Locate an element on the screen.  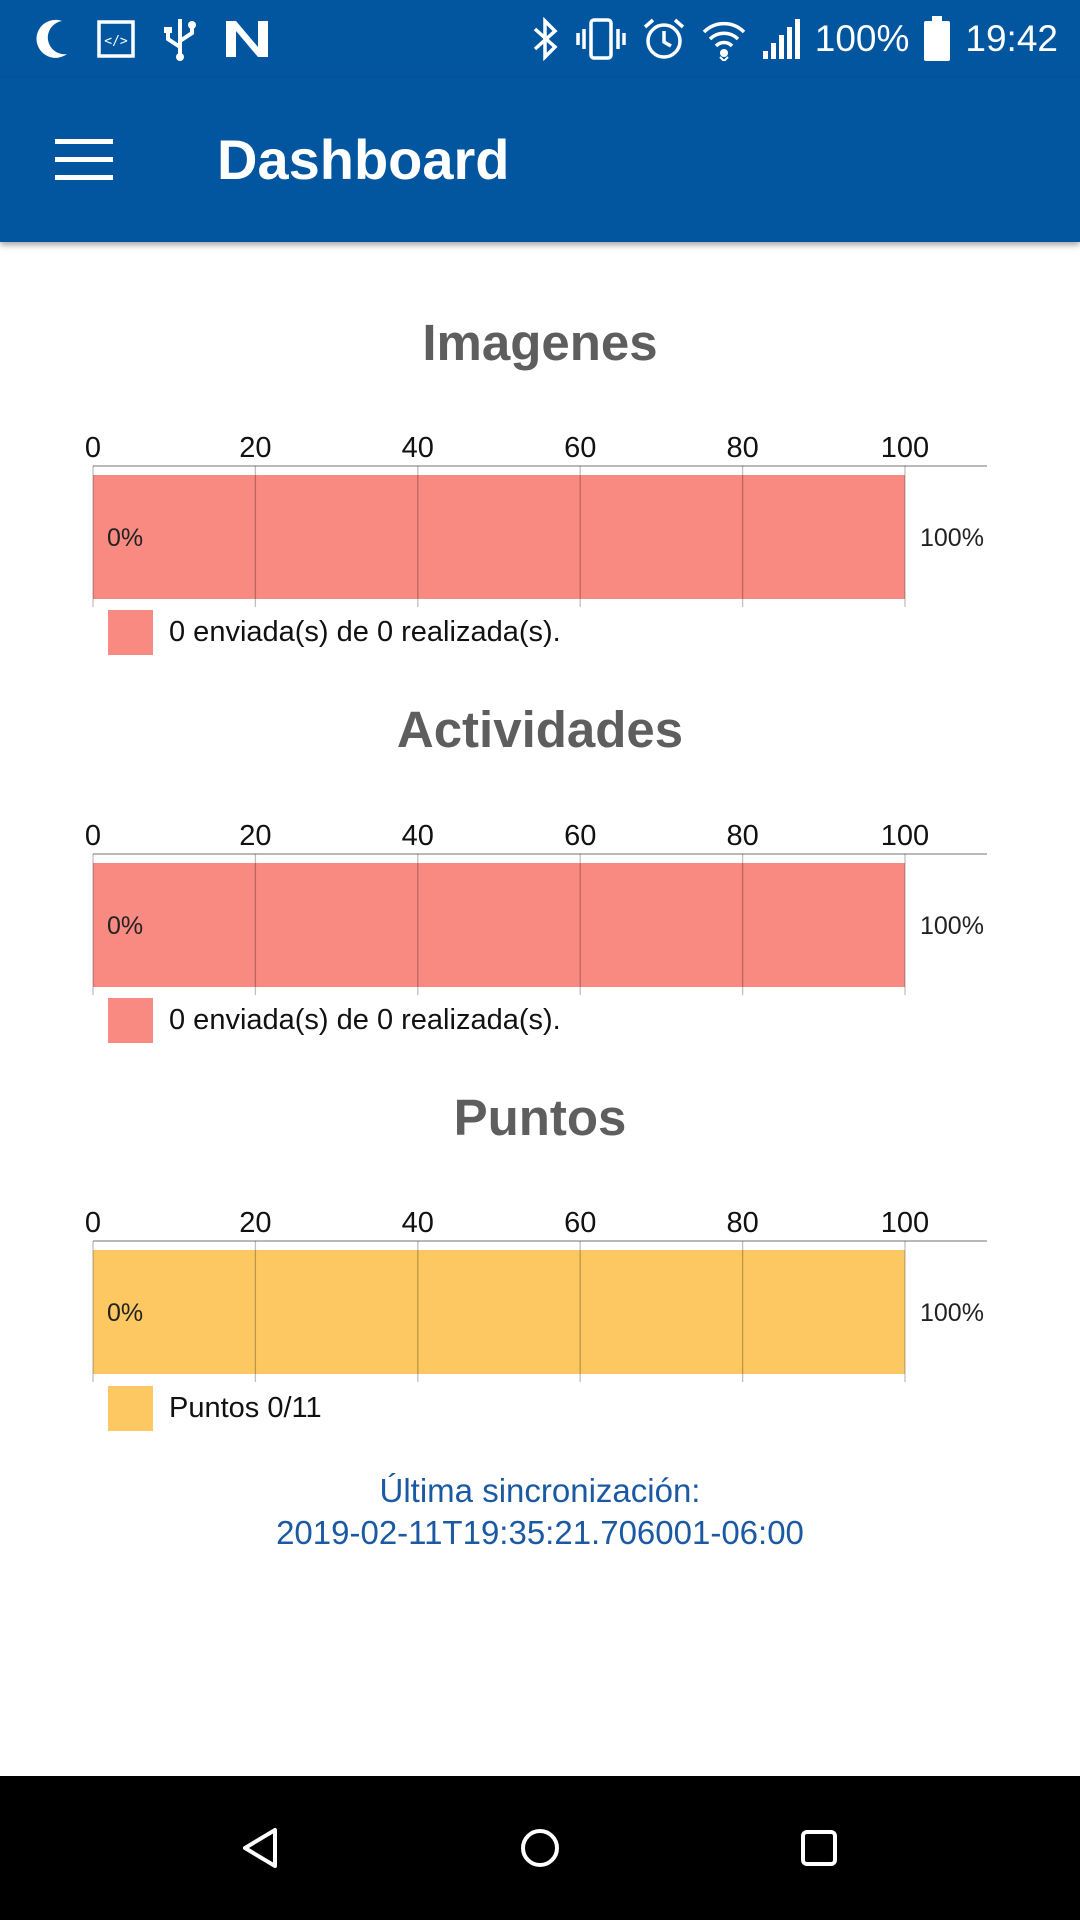
chart-actividades: 0 20 40 60 80 100 0% 100% is located at coordinates (536, 907).